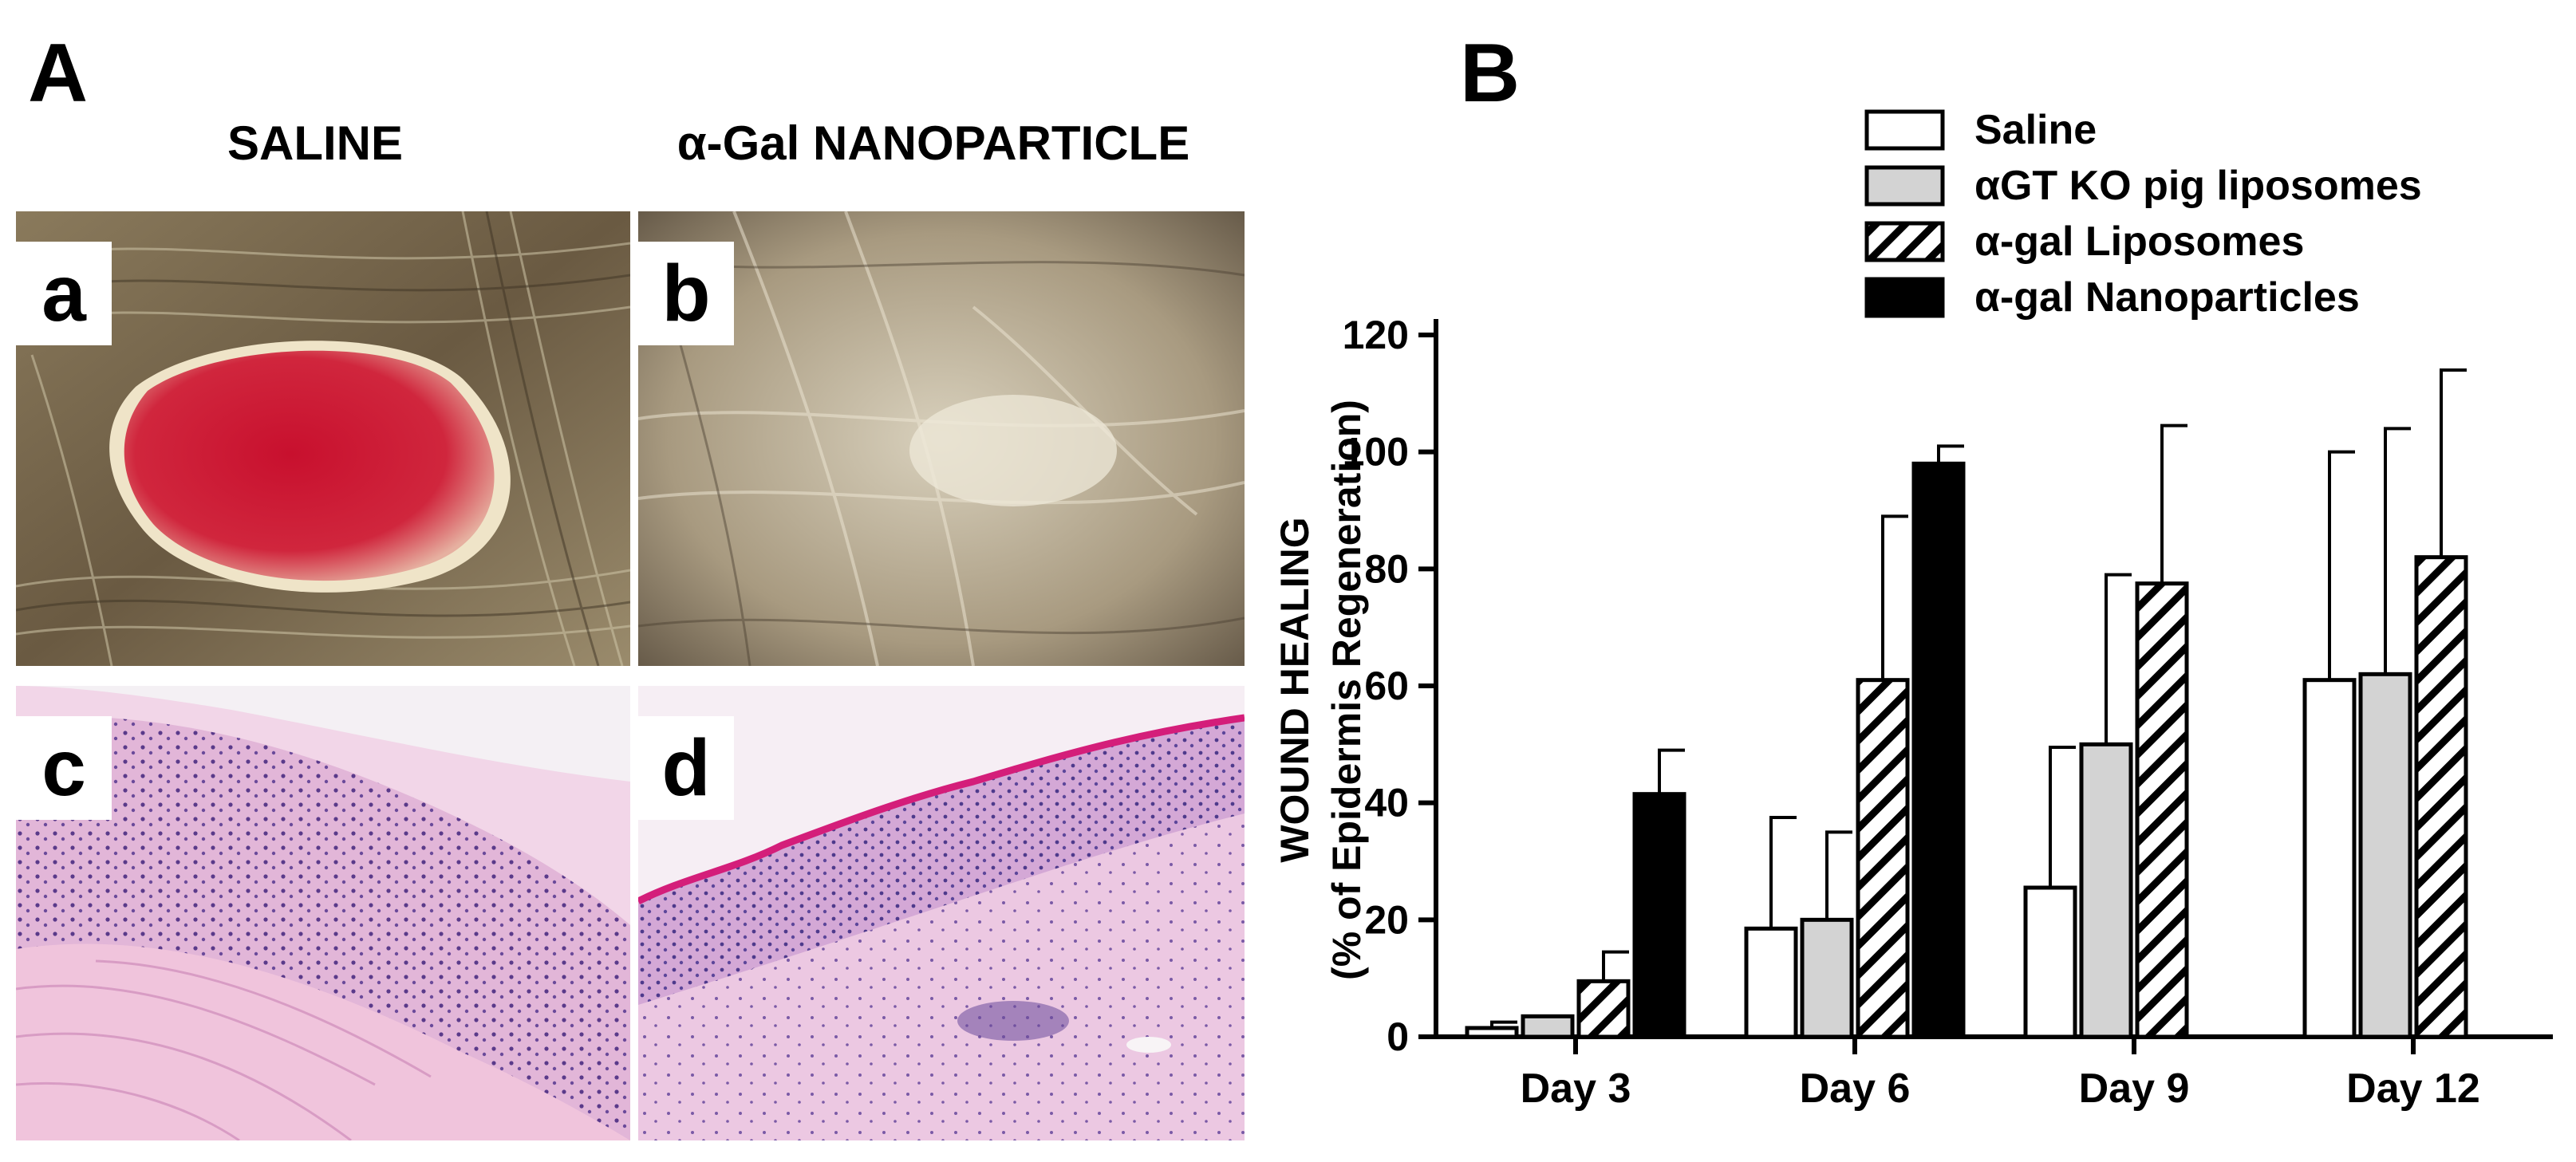 This screenshot has width=2576, height=1162. Describe the element at coordinates (1387, 686) in the screenshot. I see `y-tick-label: 60` at that location.